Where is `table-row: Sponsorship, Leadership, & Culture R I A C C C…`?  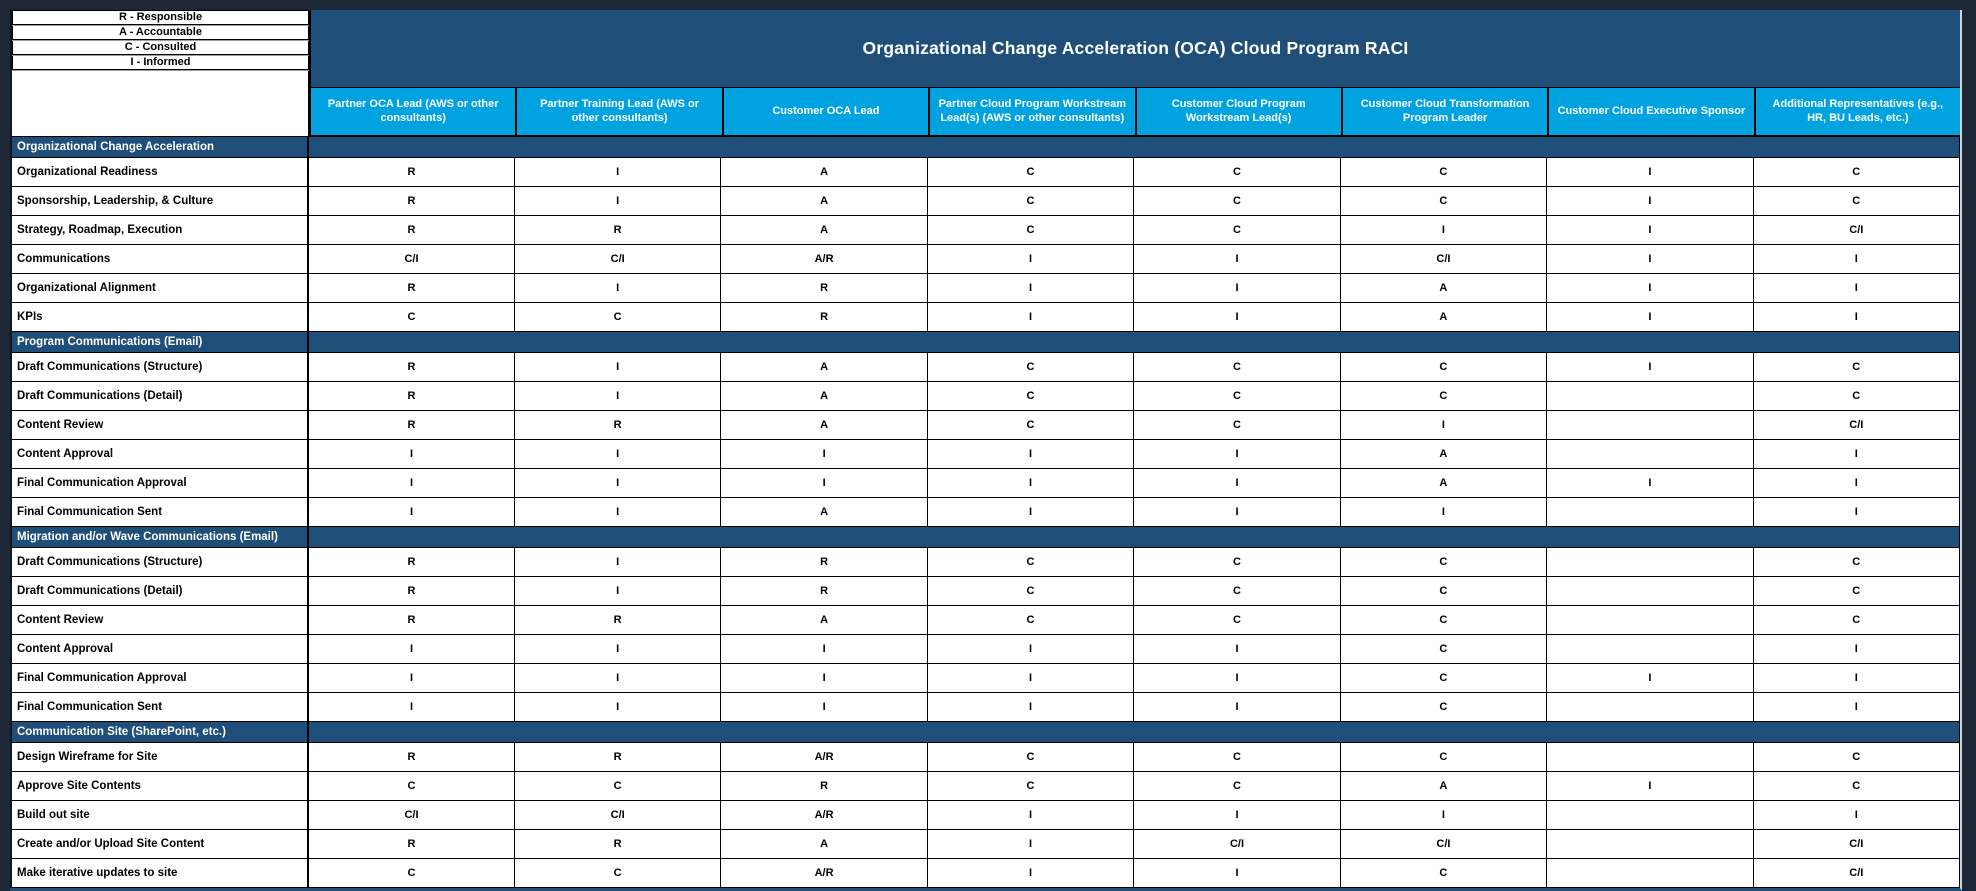
table-row: Sponsorship, Leadership, & Culture R I A C C C… is located at coordinates (985, 201).